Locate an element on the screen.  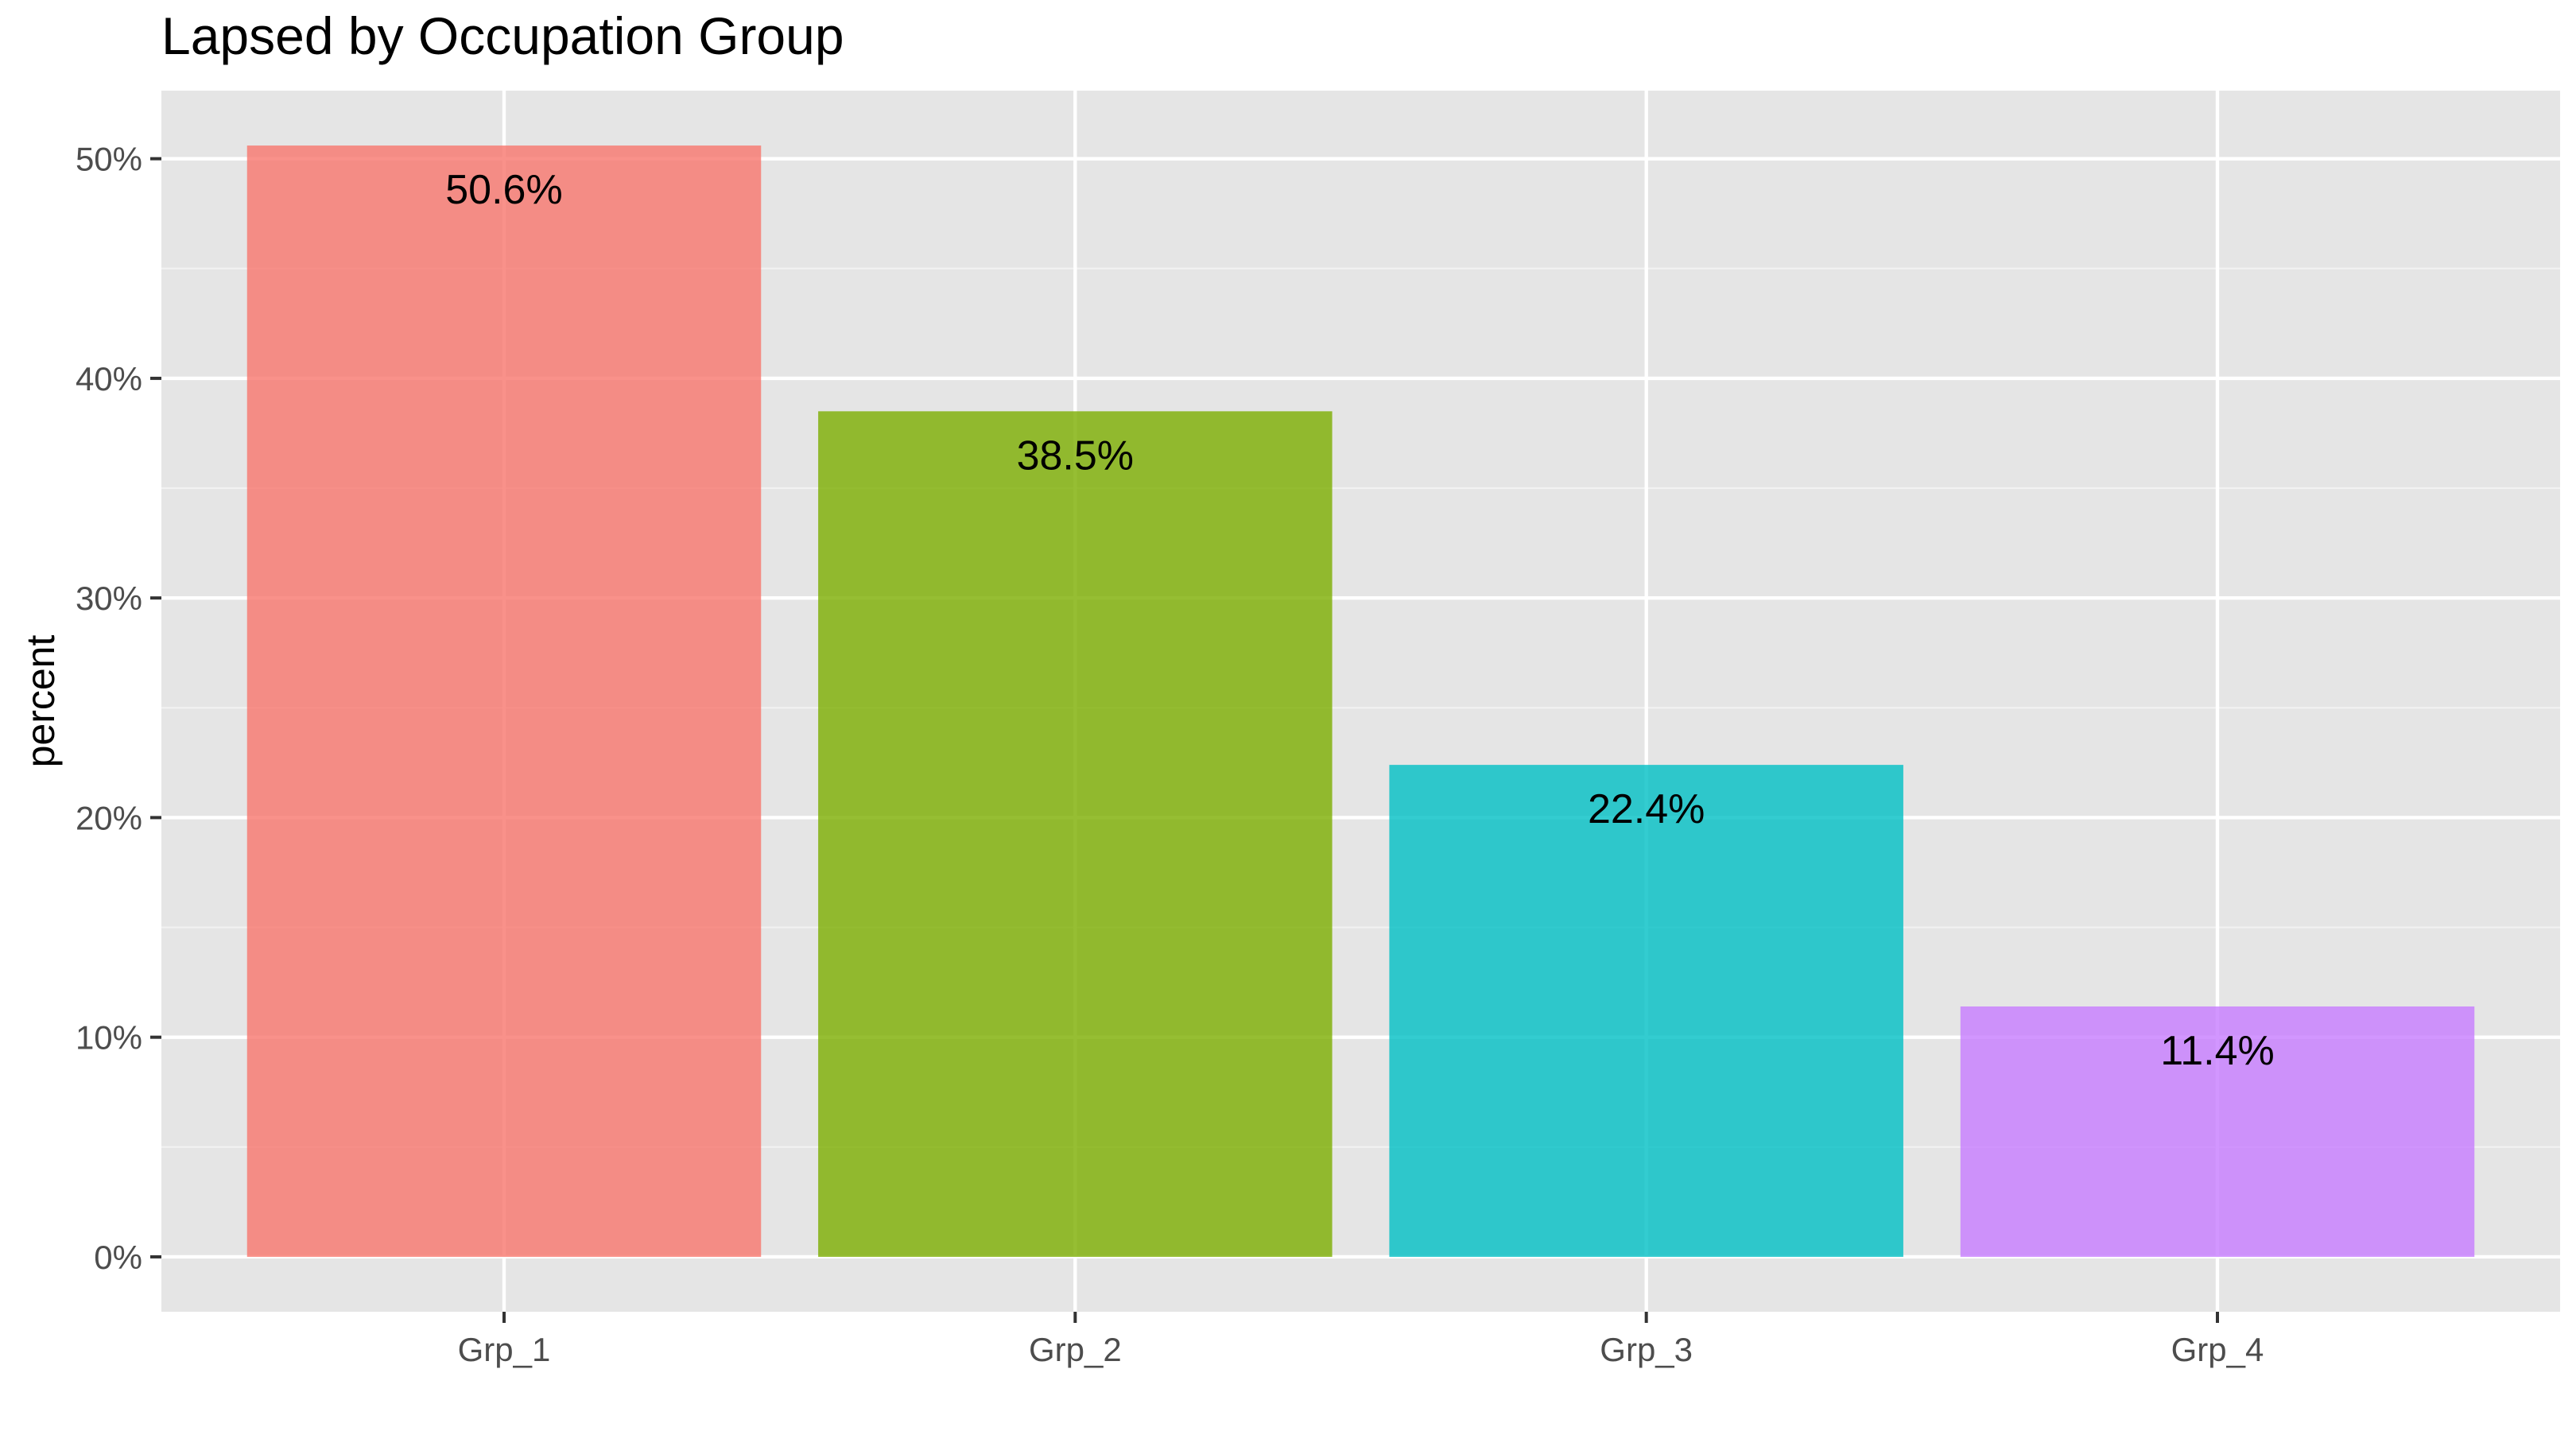
y-tick-label: 50% is located at coordinates (109, 159).